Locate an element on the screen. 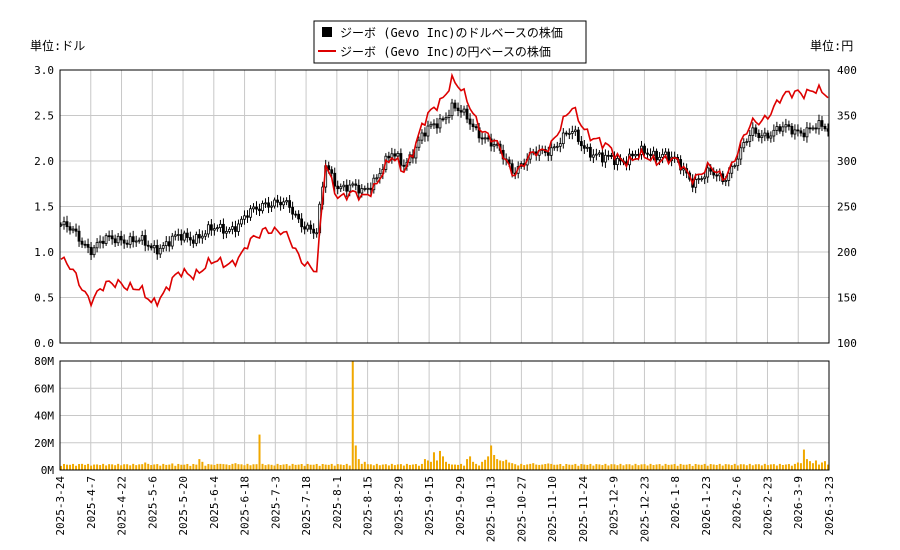 The height and width of the screenshot is (550, 900). date-tick-label: 2026-2-23 is located at coordinates (767, 506).